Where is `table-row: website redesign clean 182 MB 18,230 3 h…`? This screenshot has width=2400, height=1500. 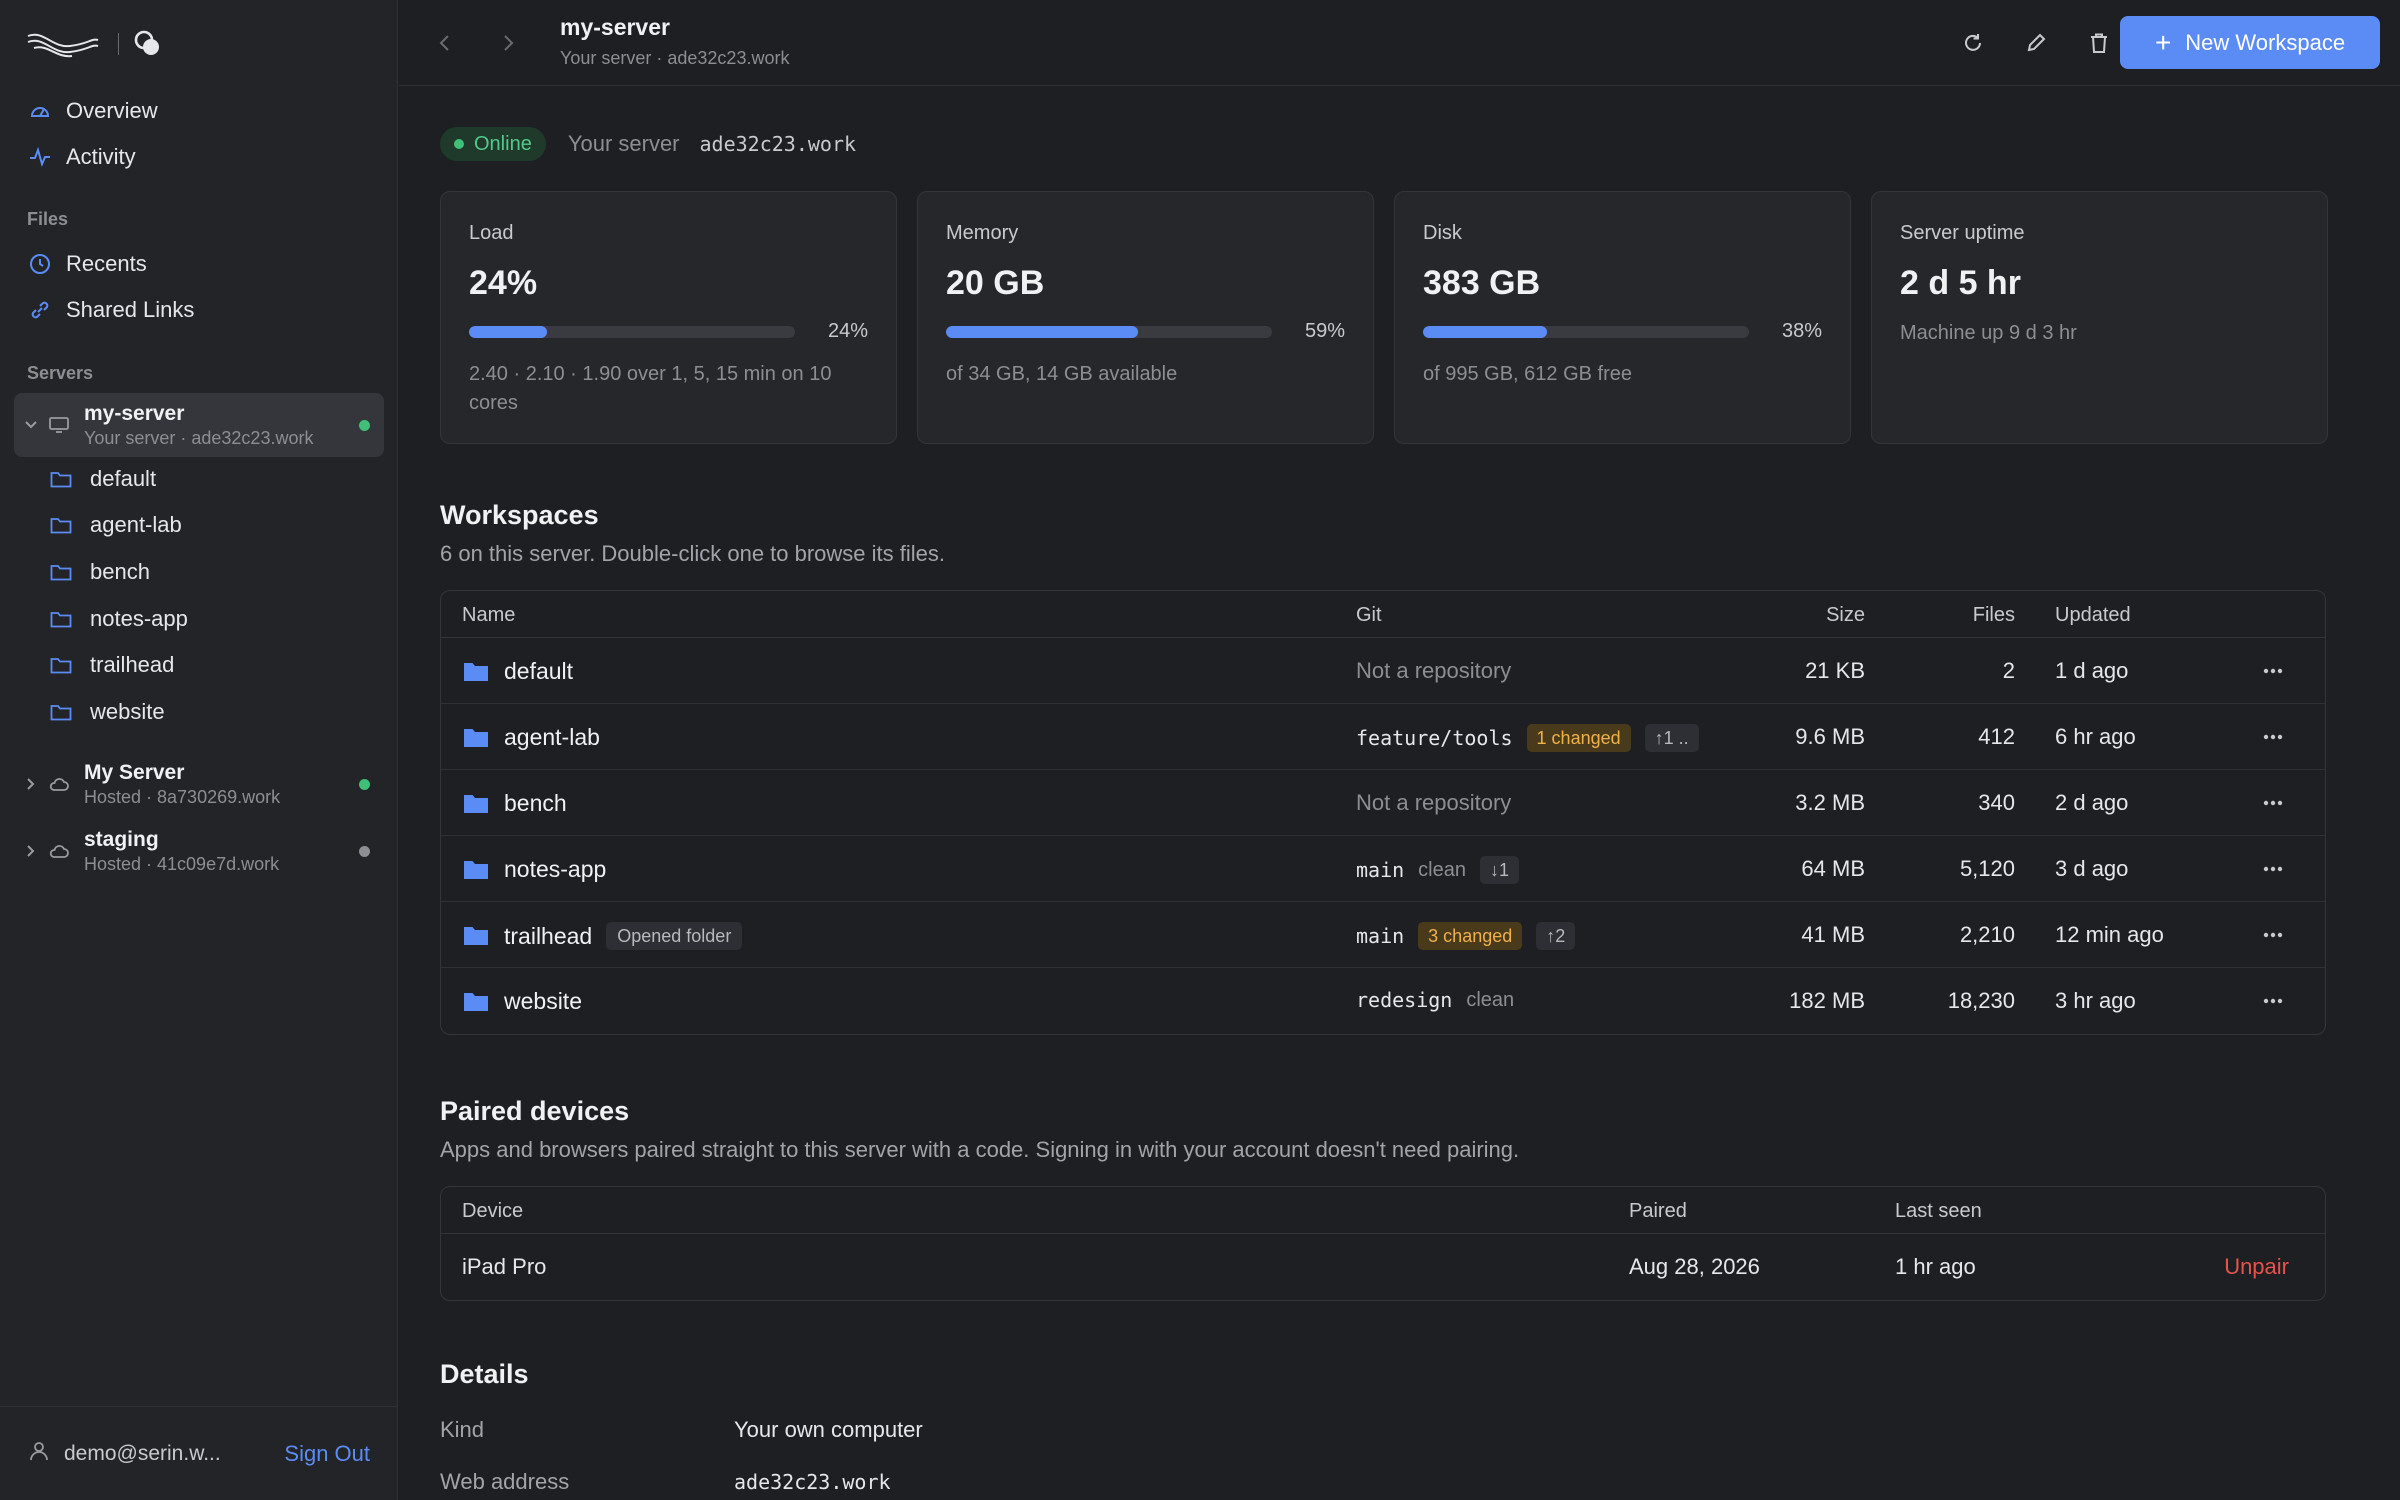 table-row: website redesign clean 182 MB 18,230 3 h… is located at coordinates (1383, 1001).